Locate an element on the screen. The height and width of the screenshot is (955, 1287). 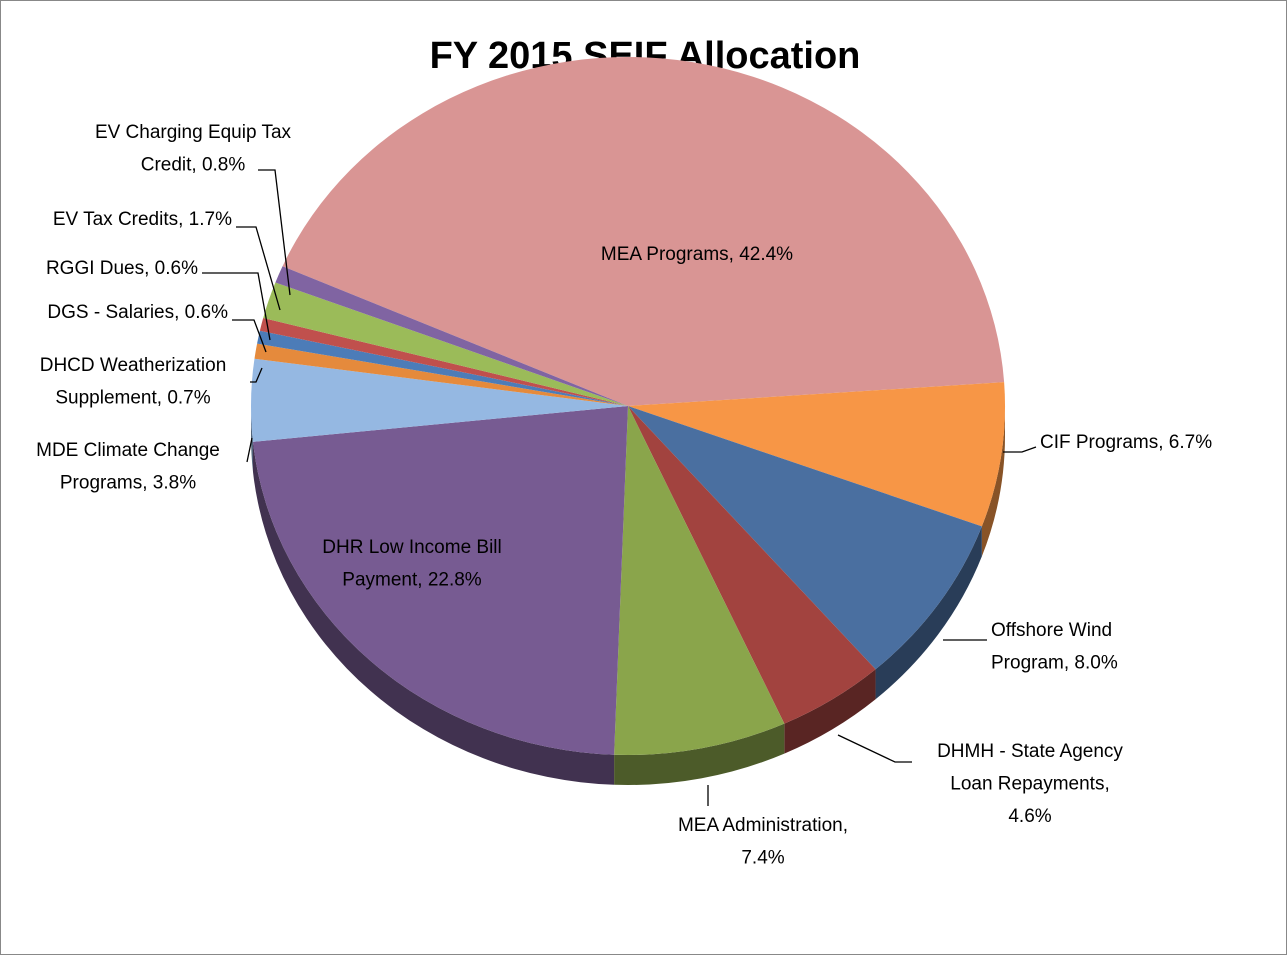
data-label-line: 4.6% is located at coordinates (1029, 816).